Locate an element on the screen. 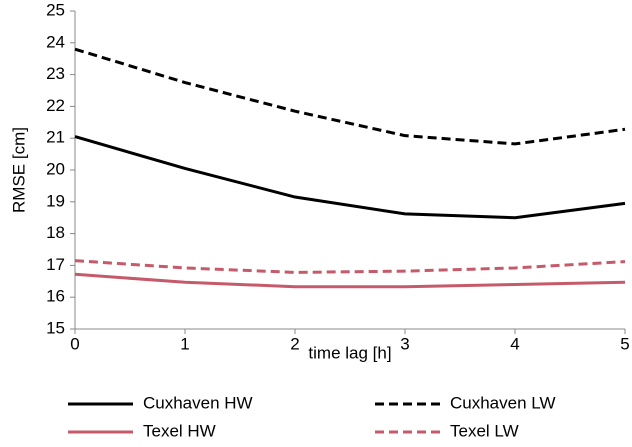 Image resolution: width=632 pixels, height=447 pixels. legend-label: Texel HW is located at coordinates (179, 430).